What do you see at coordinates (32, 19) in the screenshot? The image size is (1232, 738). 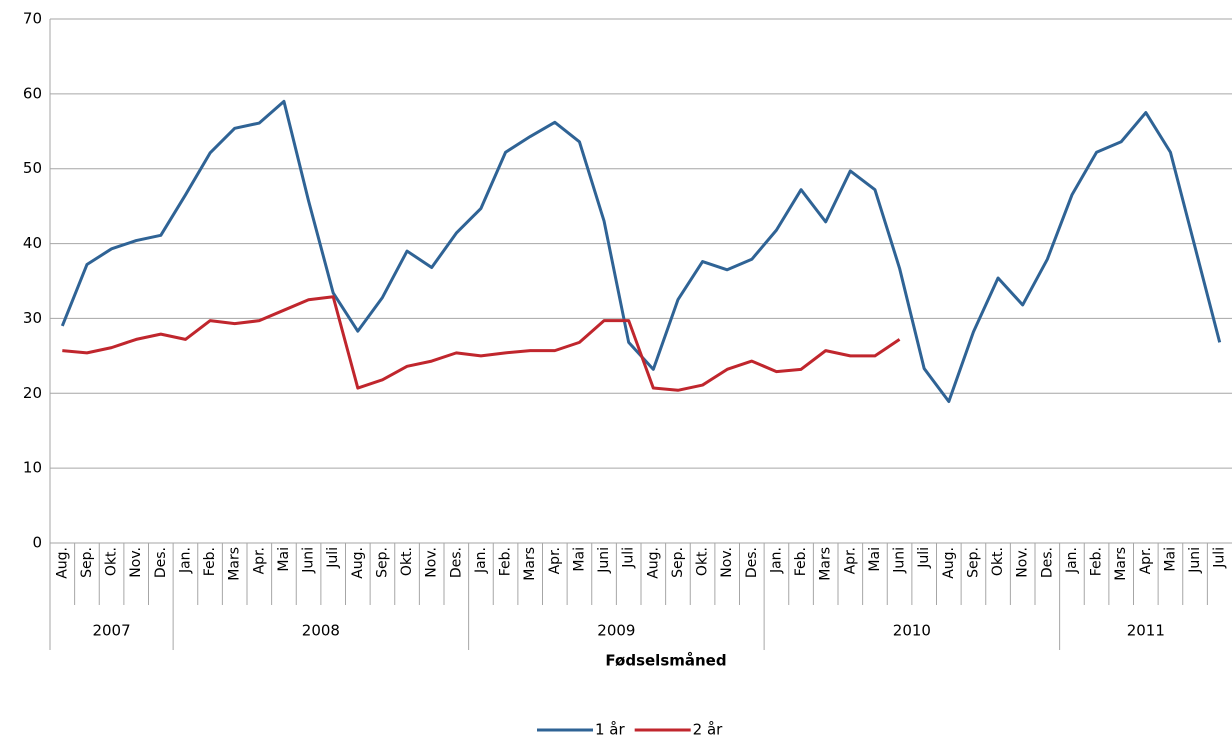 I see `y-tick-label: 70` at bounding box center [32, 19].